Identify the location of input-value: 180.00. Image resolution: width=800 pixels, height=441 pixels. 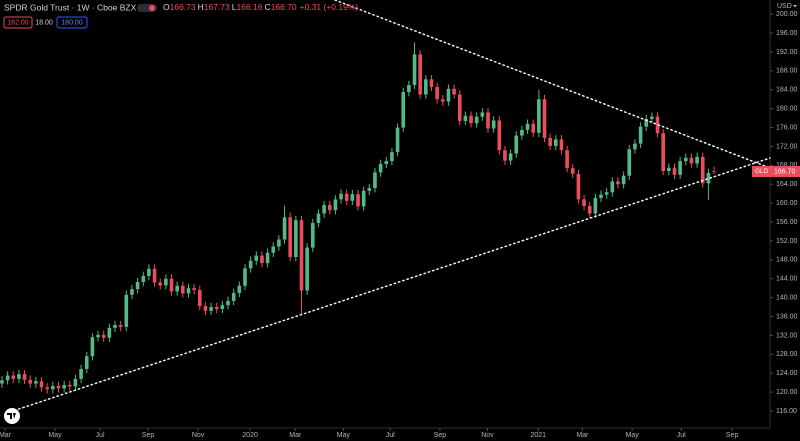
(72, 22).